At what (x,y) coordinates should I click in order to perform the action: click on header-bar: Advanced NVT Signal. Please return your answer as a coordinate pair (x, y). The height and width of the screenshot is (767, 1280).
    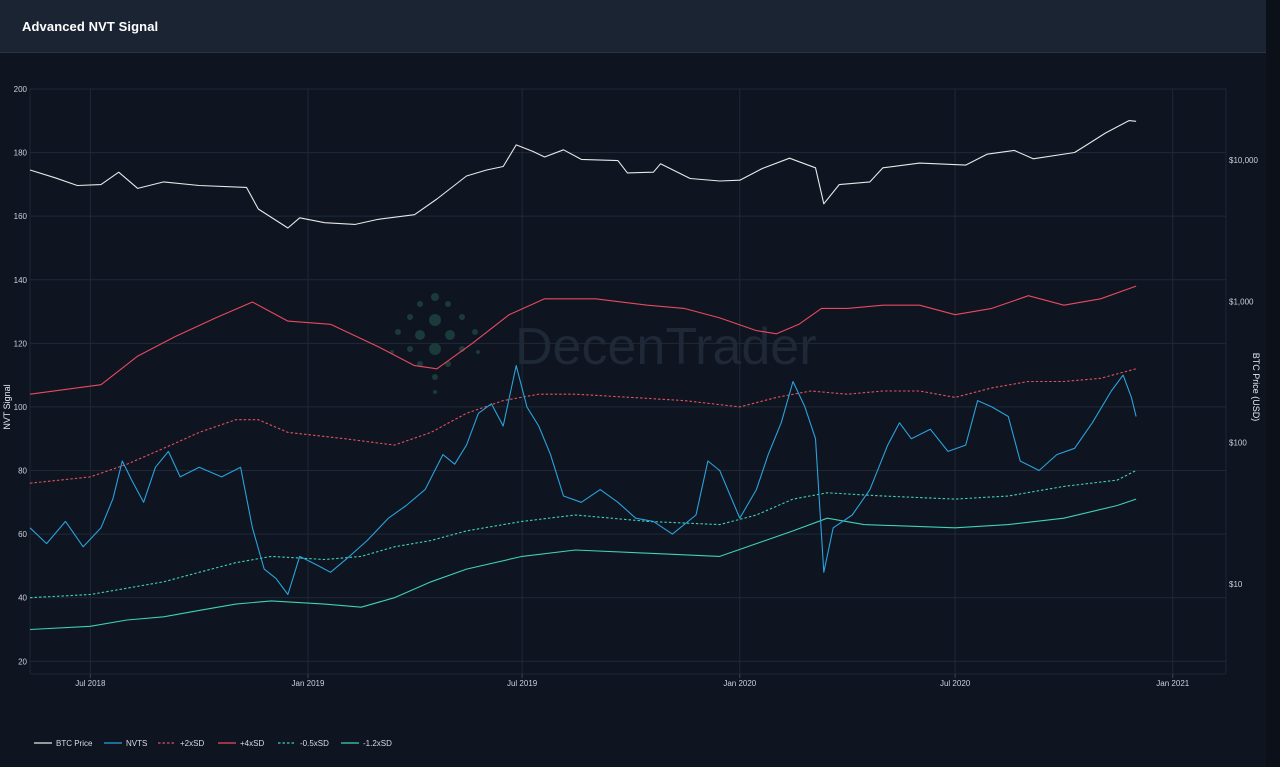
    Looking at the image, I should click on (633, 26).